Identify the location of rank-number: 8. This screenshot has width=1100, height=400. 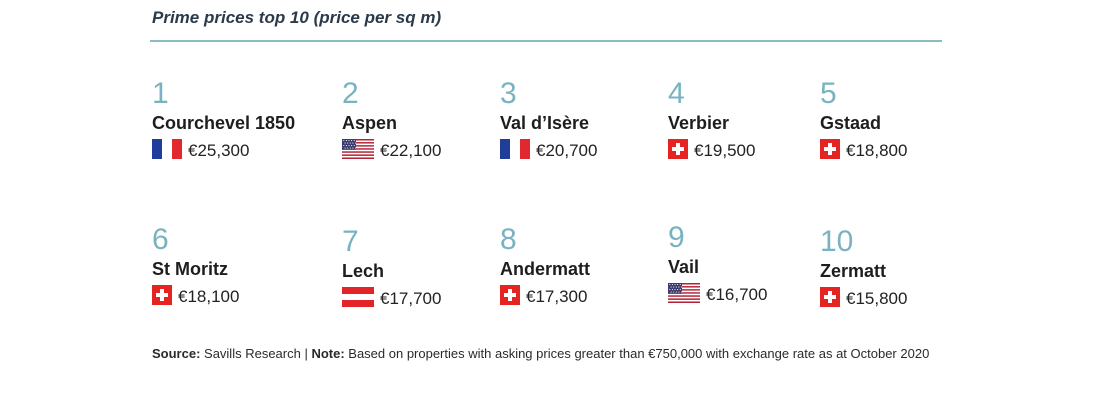
(508, 239).